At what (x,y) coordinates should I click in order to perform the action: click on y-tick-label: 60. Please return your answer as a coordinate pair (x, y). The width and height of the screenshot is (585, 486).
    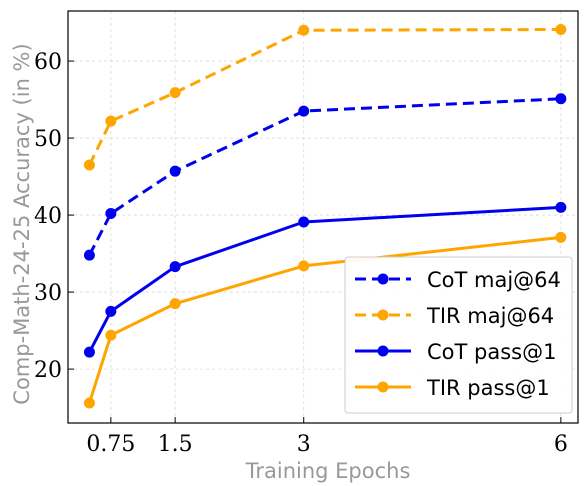
    Looking at the image, I should click on (48, 62).